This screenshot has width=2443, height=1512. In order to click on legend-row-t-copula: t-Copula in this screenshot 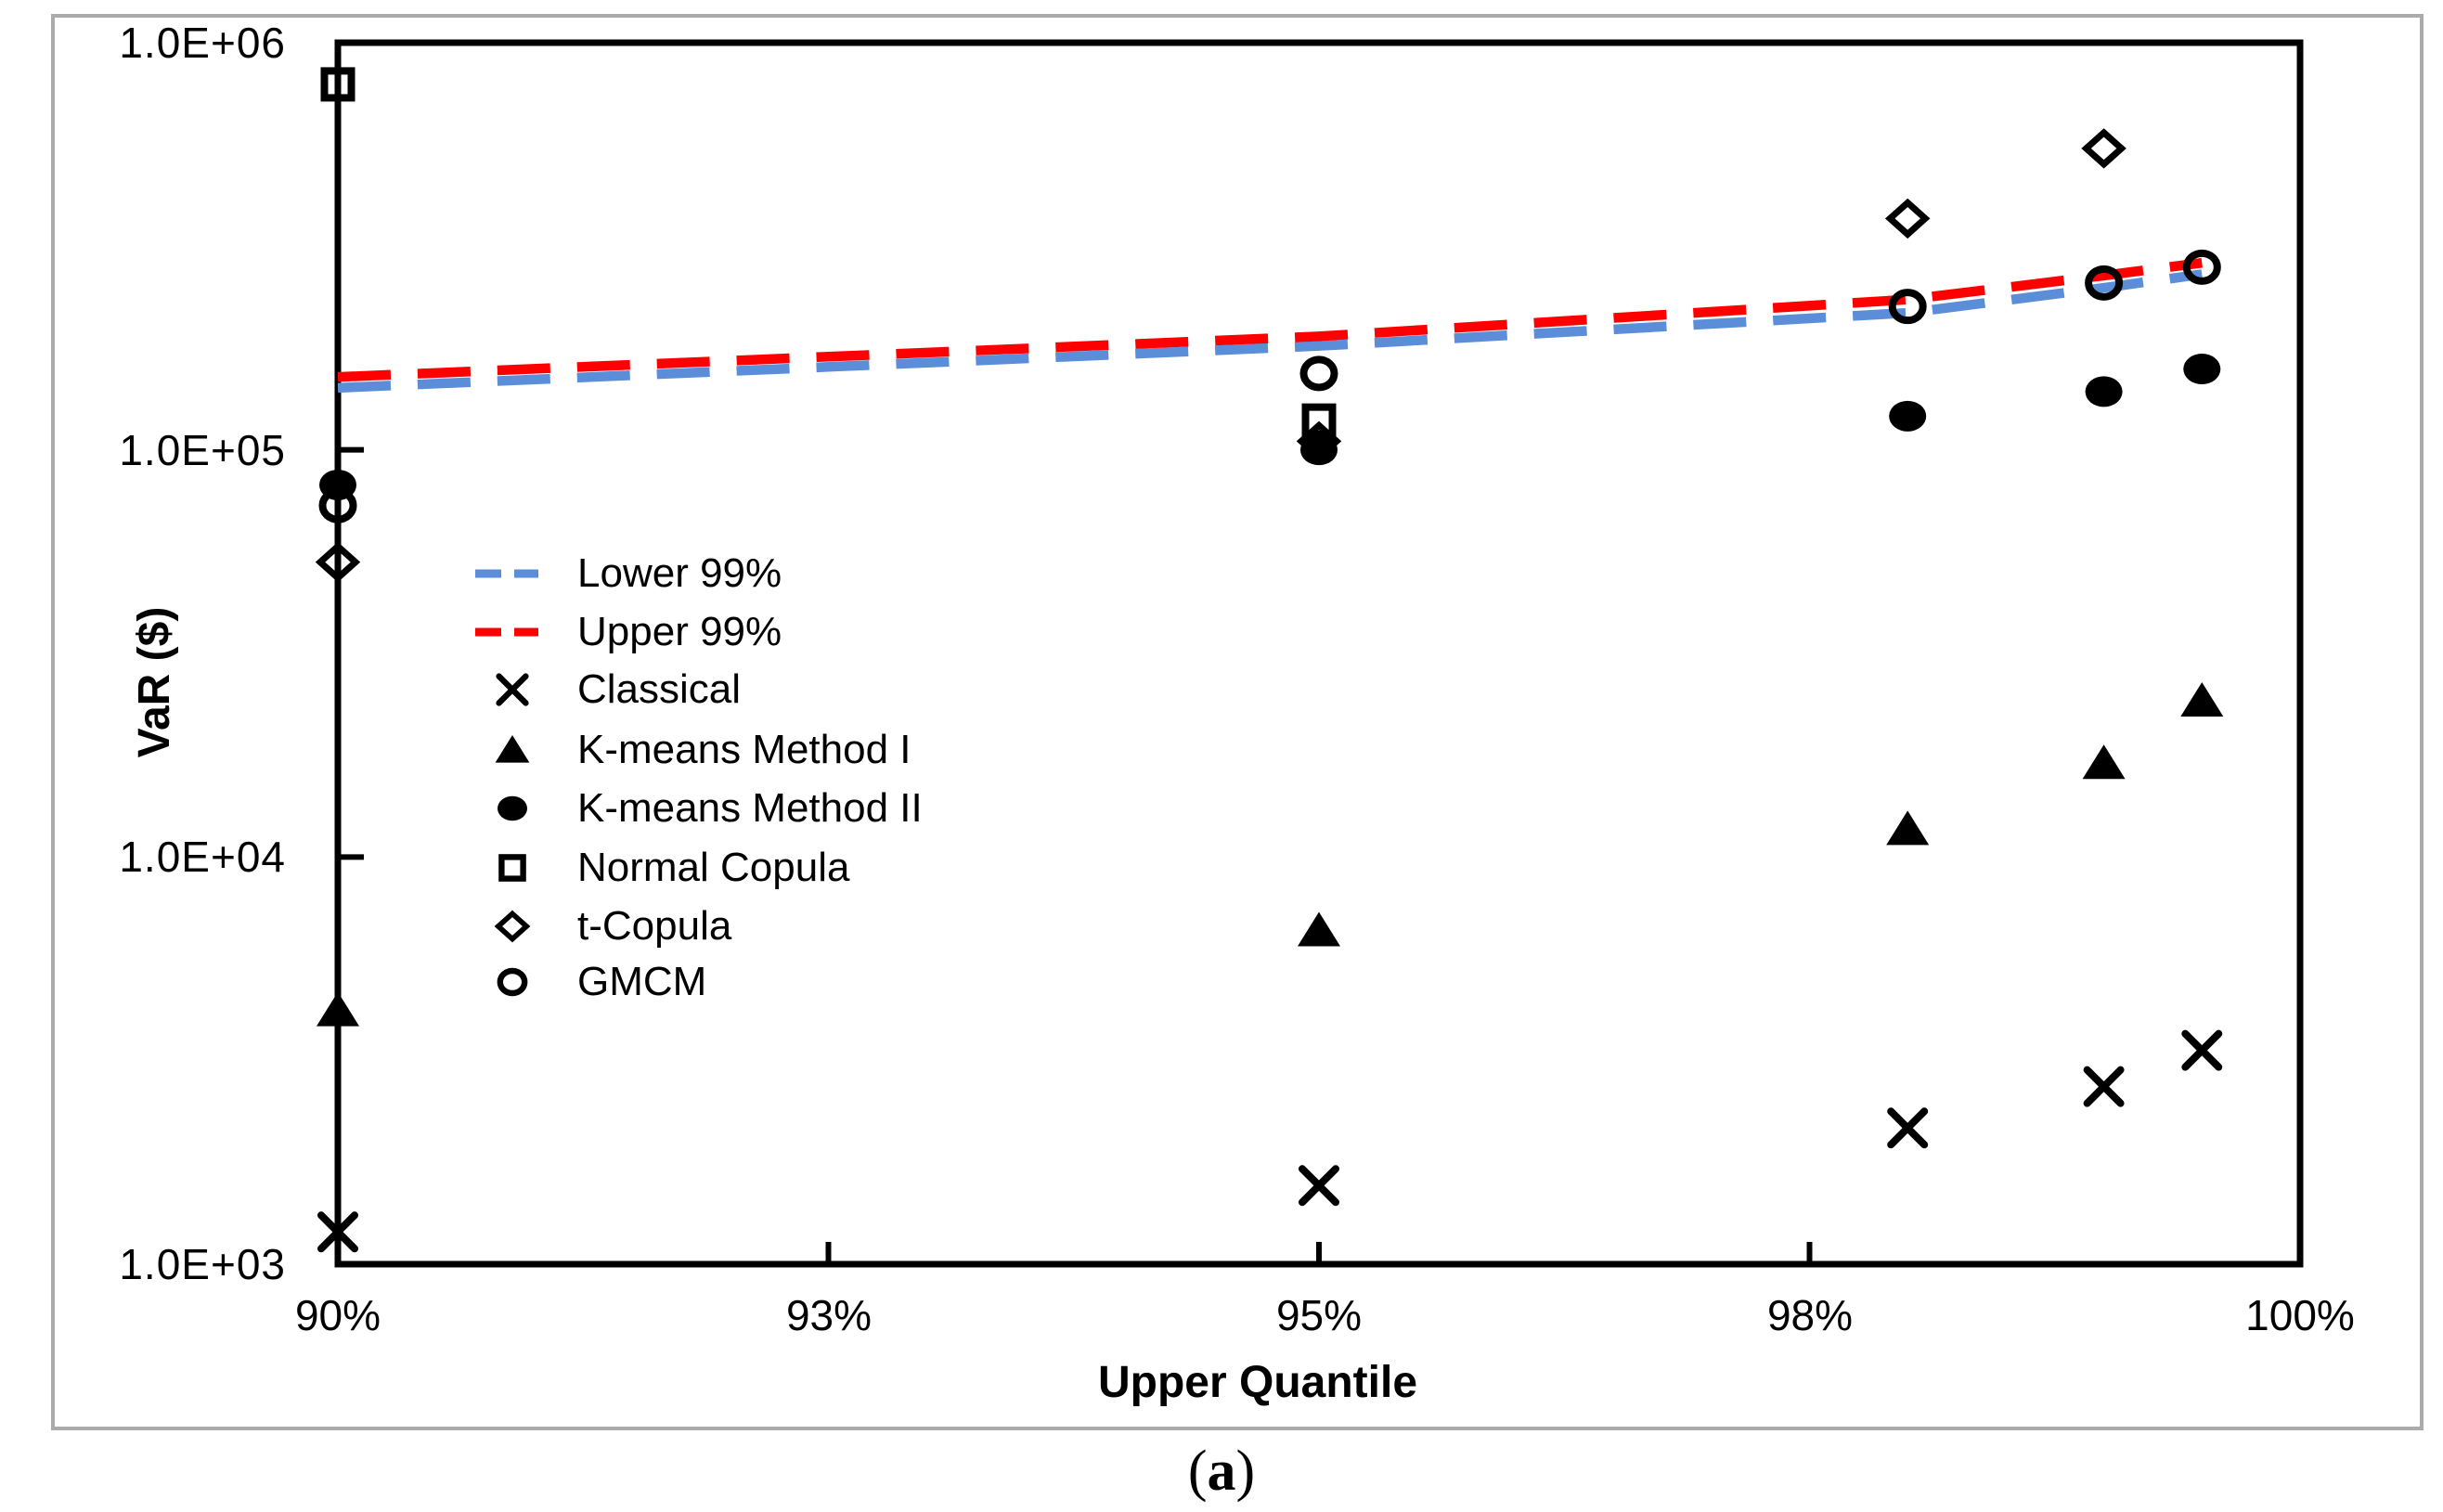, I will do `click(600, 926)`.